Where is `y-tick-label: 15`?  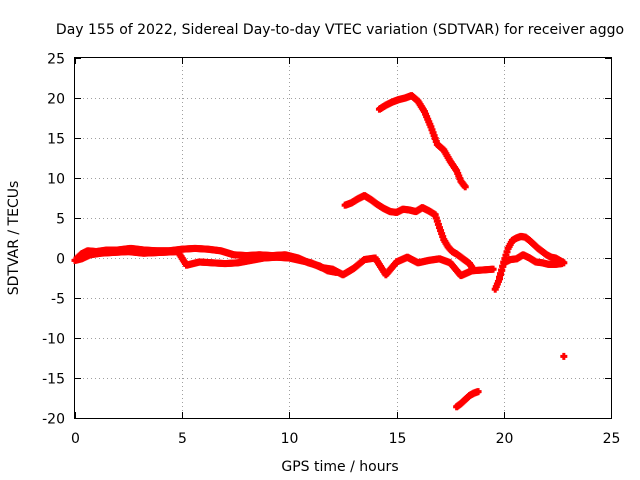
y-tick-label: 15 is located at coordinates (56, 140).